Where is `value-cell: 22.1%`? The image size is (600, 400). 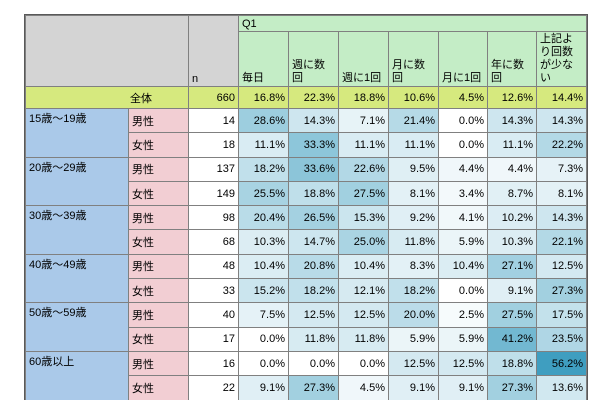
value-cell: 22.1% is located at coordinates (561, 242).